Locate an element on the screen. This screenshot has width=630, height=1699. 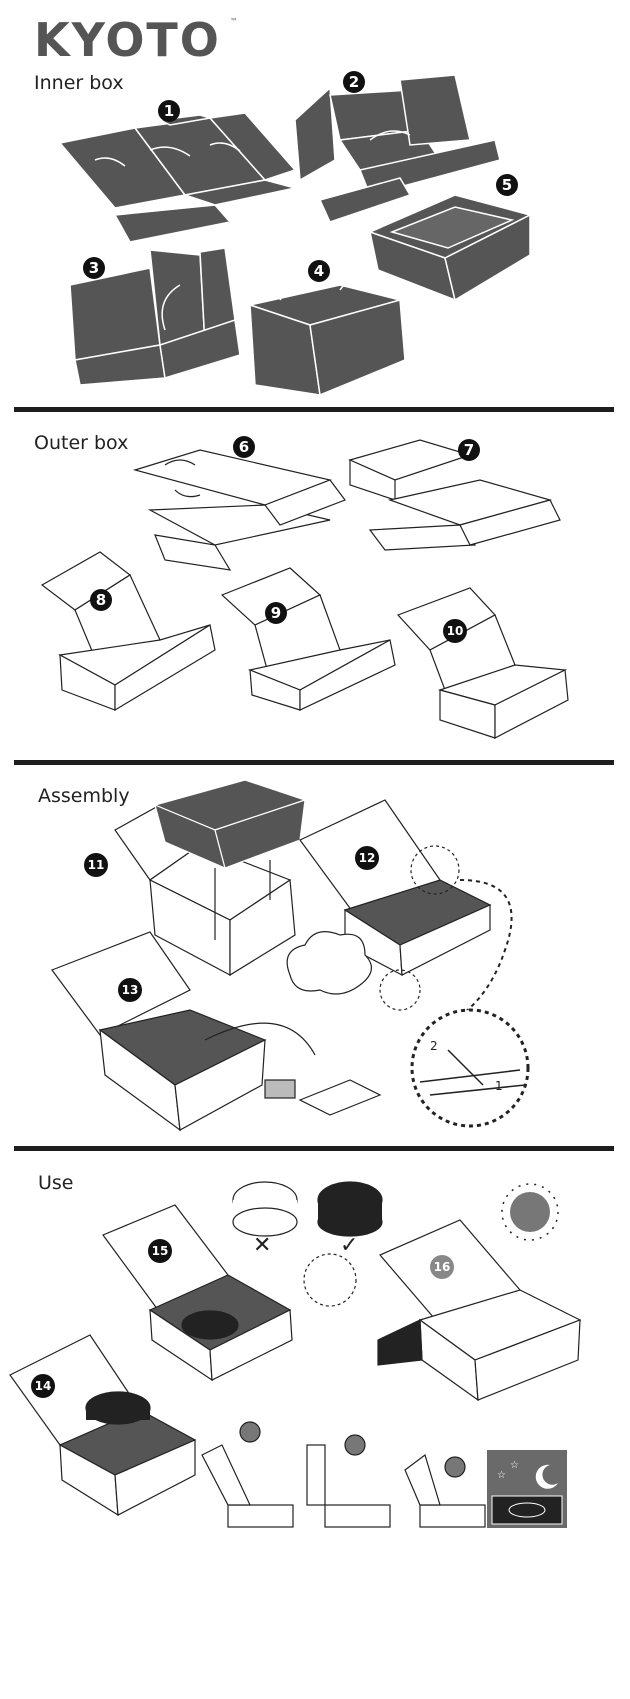
pot-choice is located at coordinates (307, 1209).